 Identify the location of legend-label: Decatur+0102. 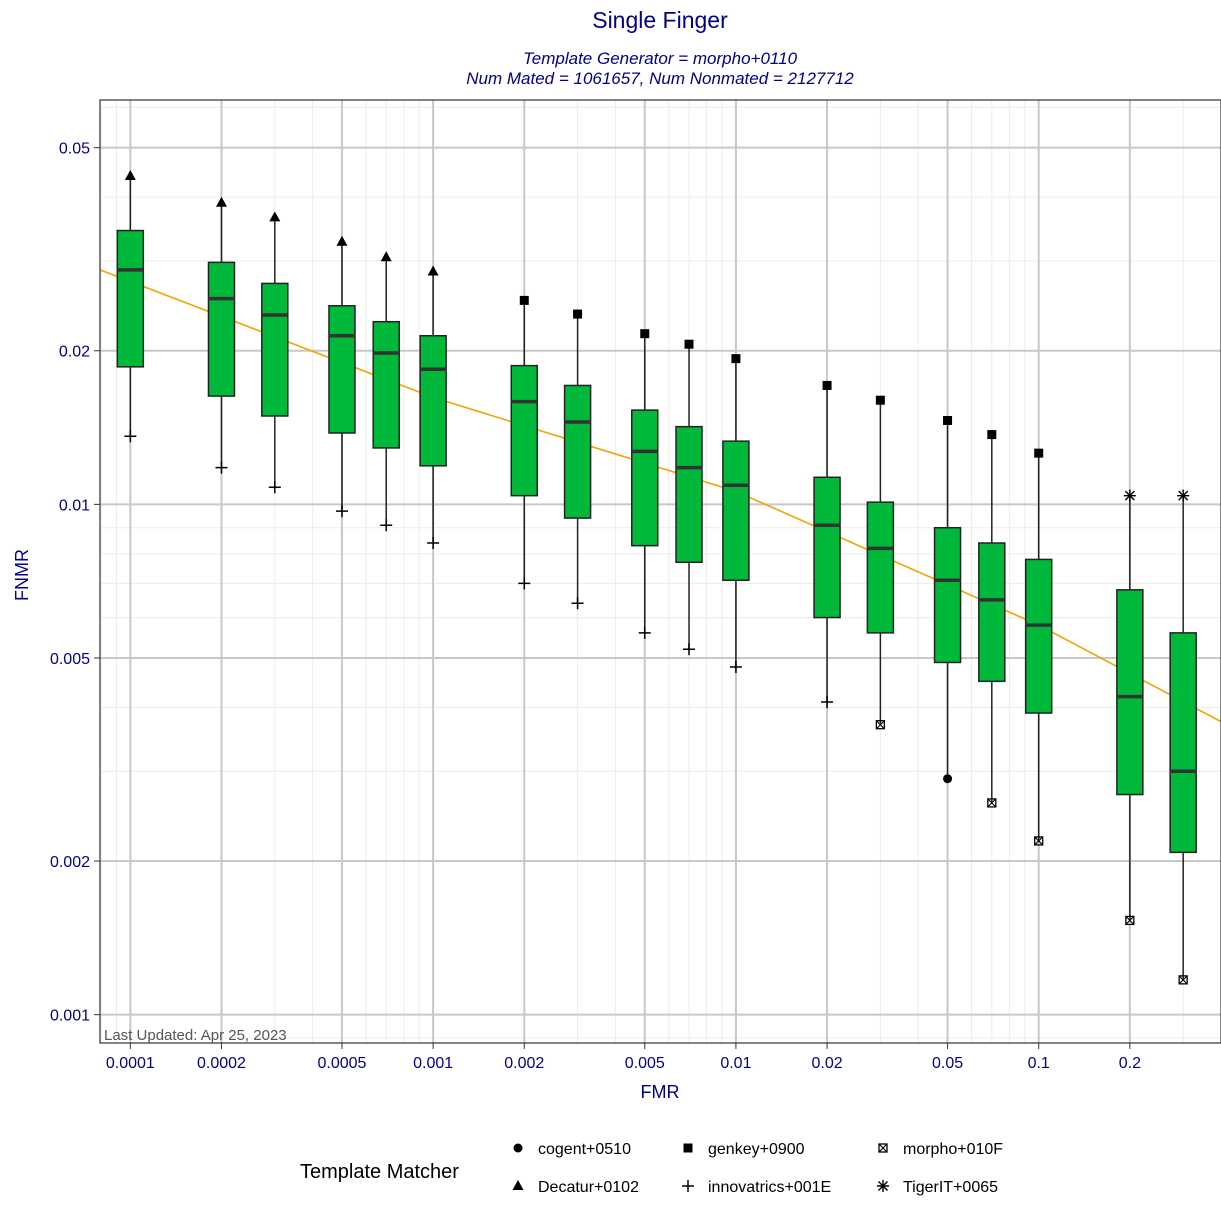
(588, 1187).